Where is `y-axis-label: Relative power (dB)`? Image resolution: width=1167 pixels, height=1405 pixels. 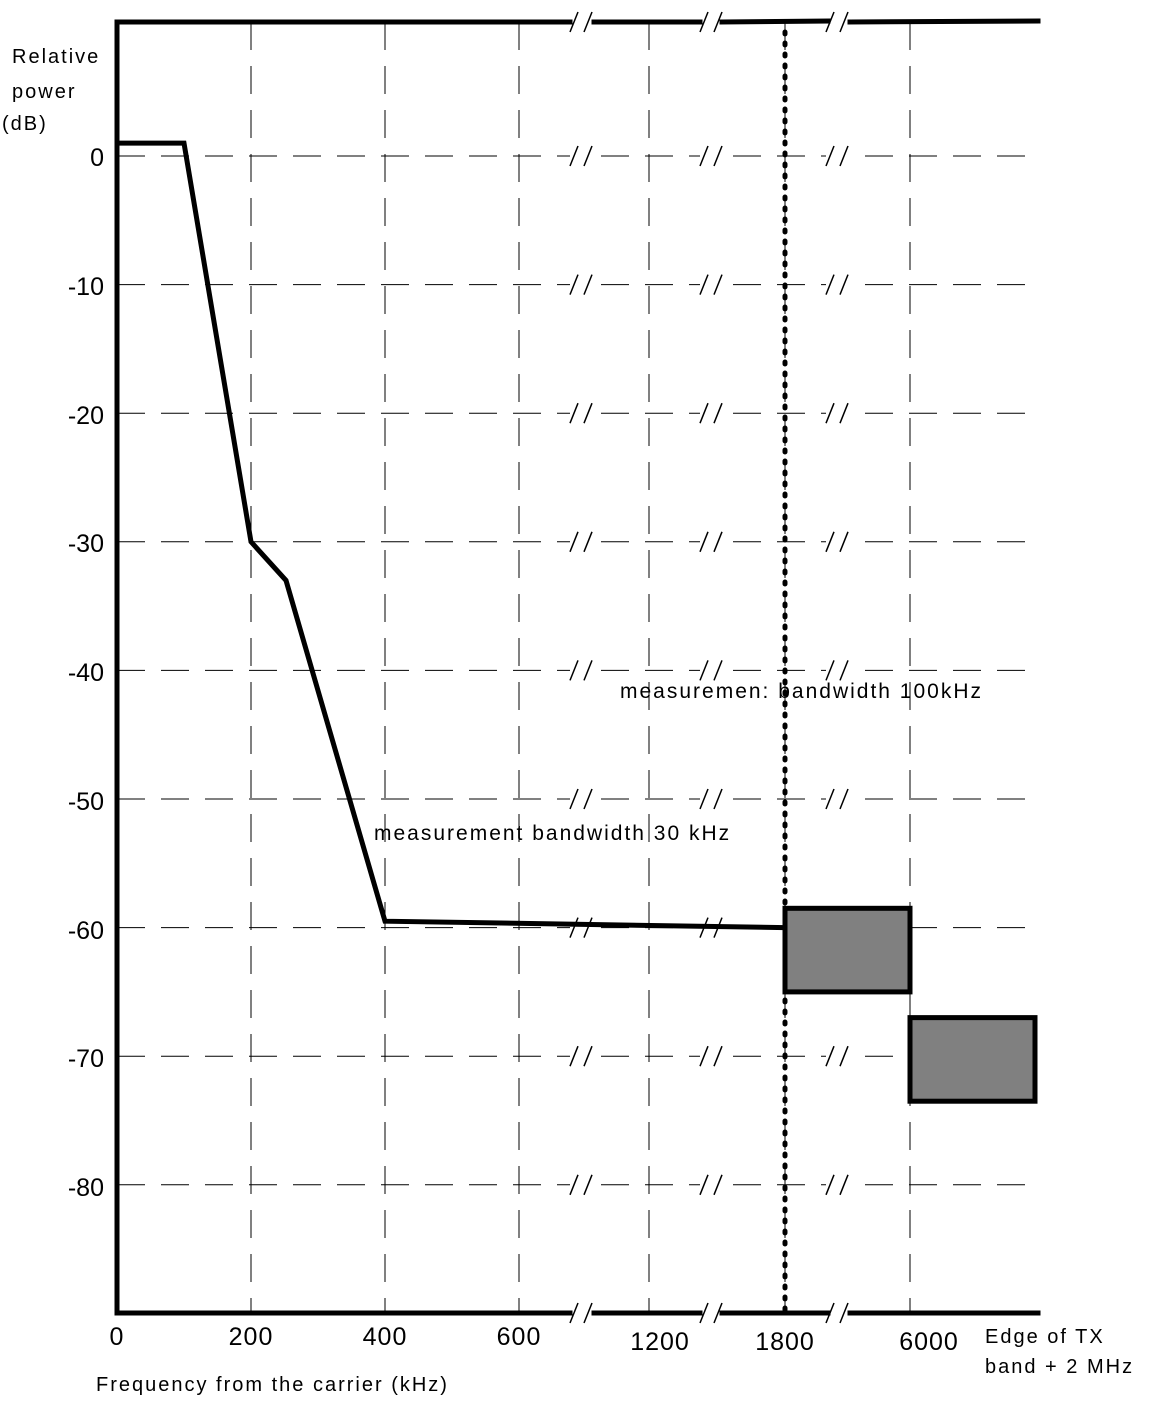 y-axis-label: Relative power (dB) is located at coordinates (50, 90).